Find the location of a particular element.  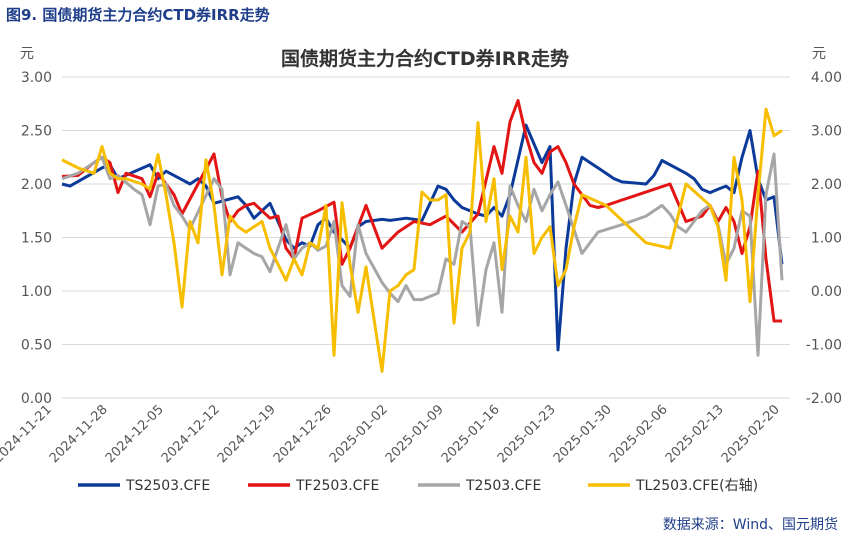

legend-label: TS2503.CFE is located at coordinates (167, 486).